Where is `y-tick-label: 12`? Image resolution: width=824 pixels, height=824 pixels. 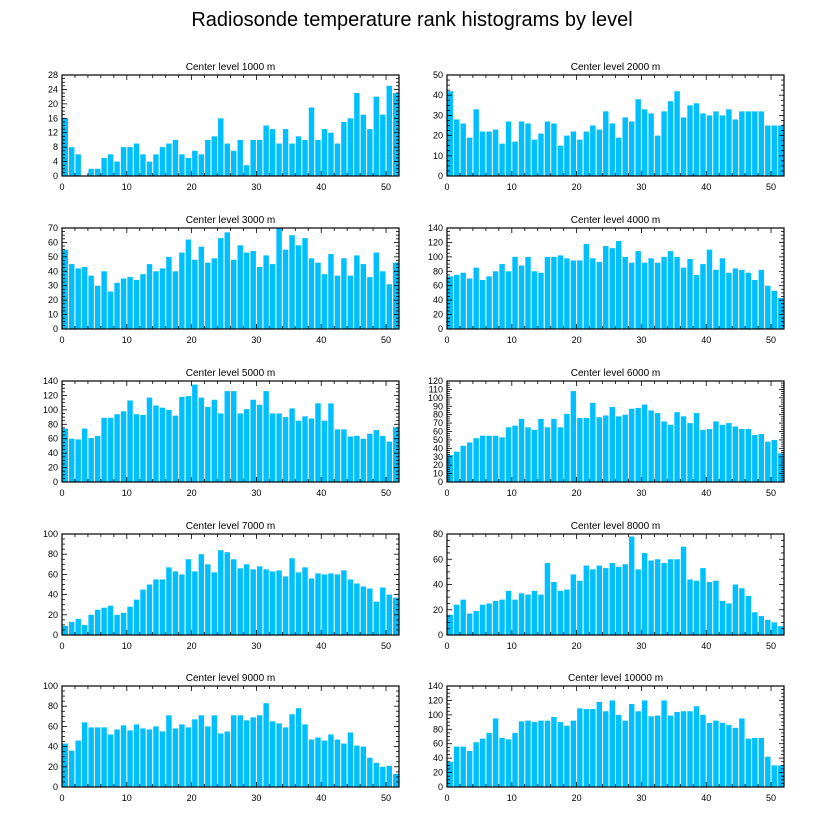 y-tick-label: 12 is located at coordinates (53, 133).